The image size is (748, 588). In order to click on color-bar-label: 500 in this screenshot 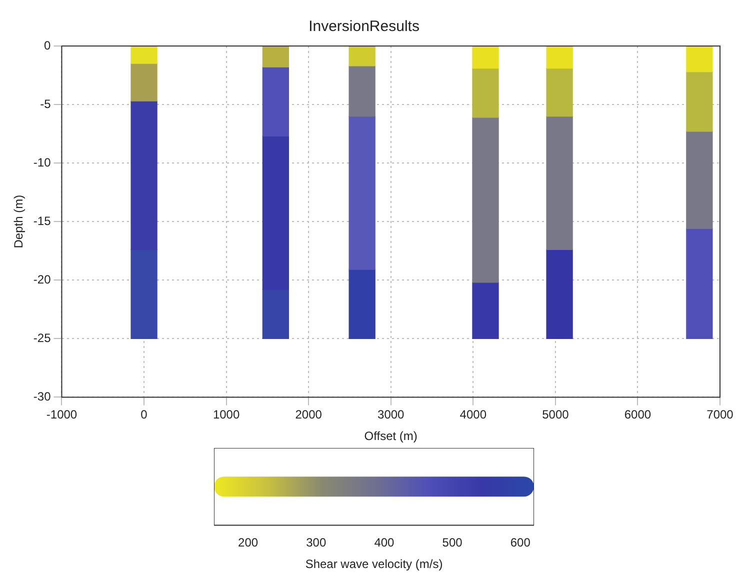, I will do `click(452, 543)`.